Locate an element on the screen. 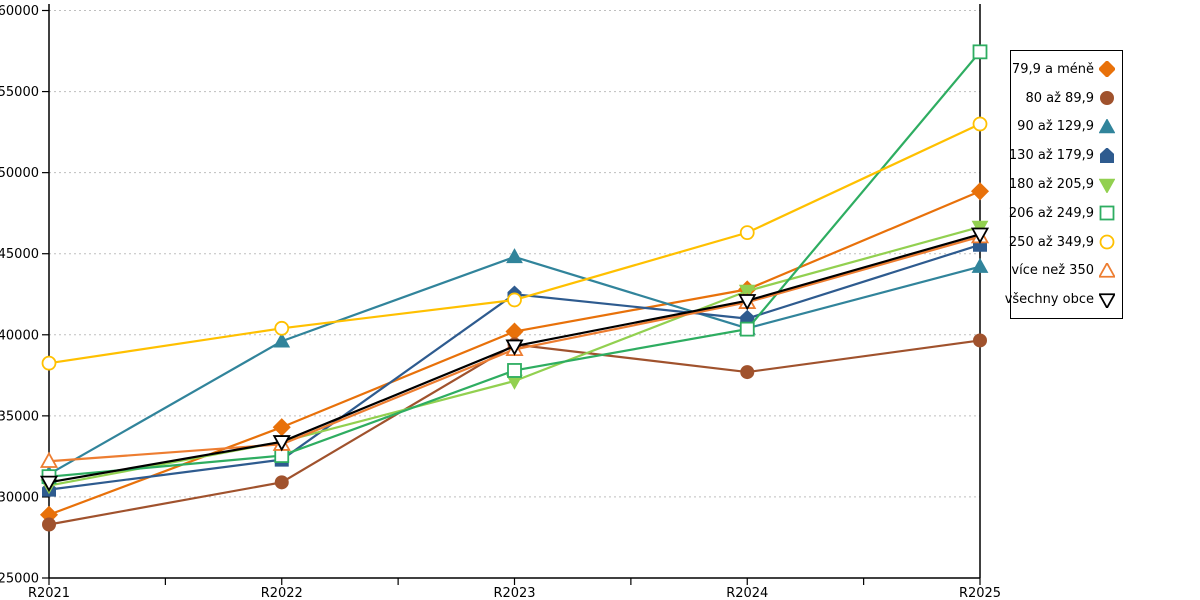 The width and height of the screenshot is (1200, 600). y-axis: 25000 30000 35000 40000 45000 50000 55000 60000 is located at coordinates (24, 295).